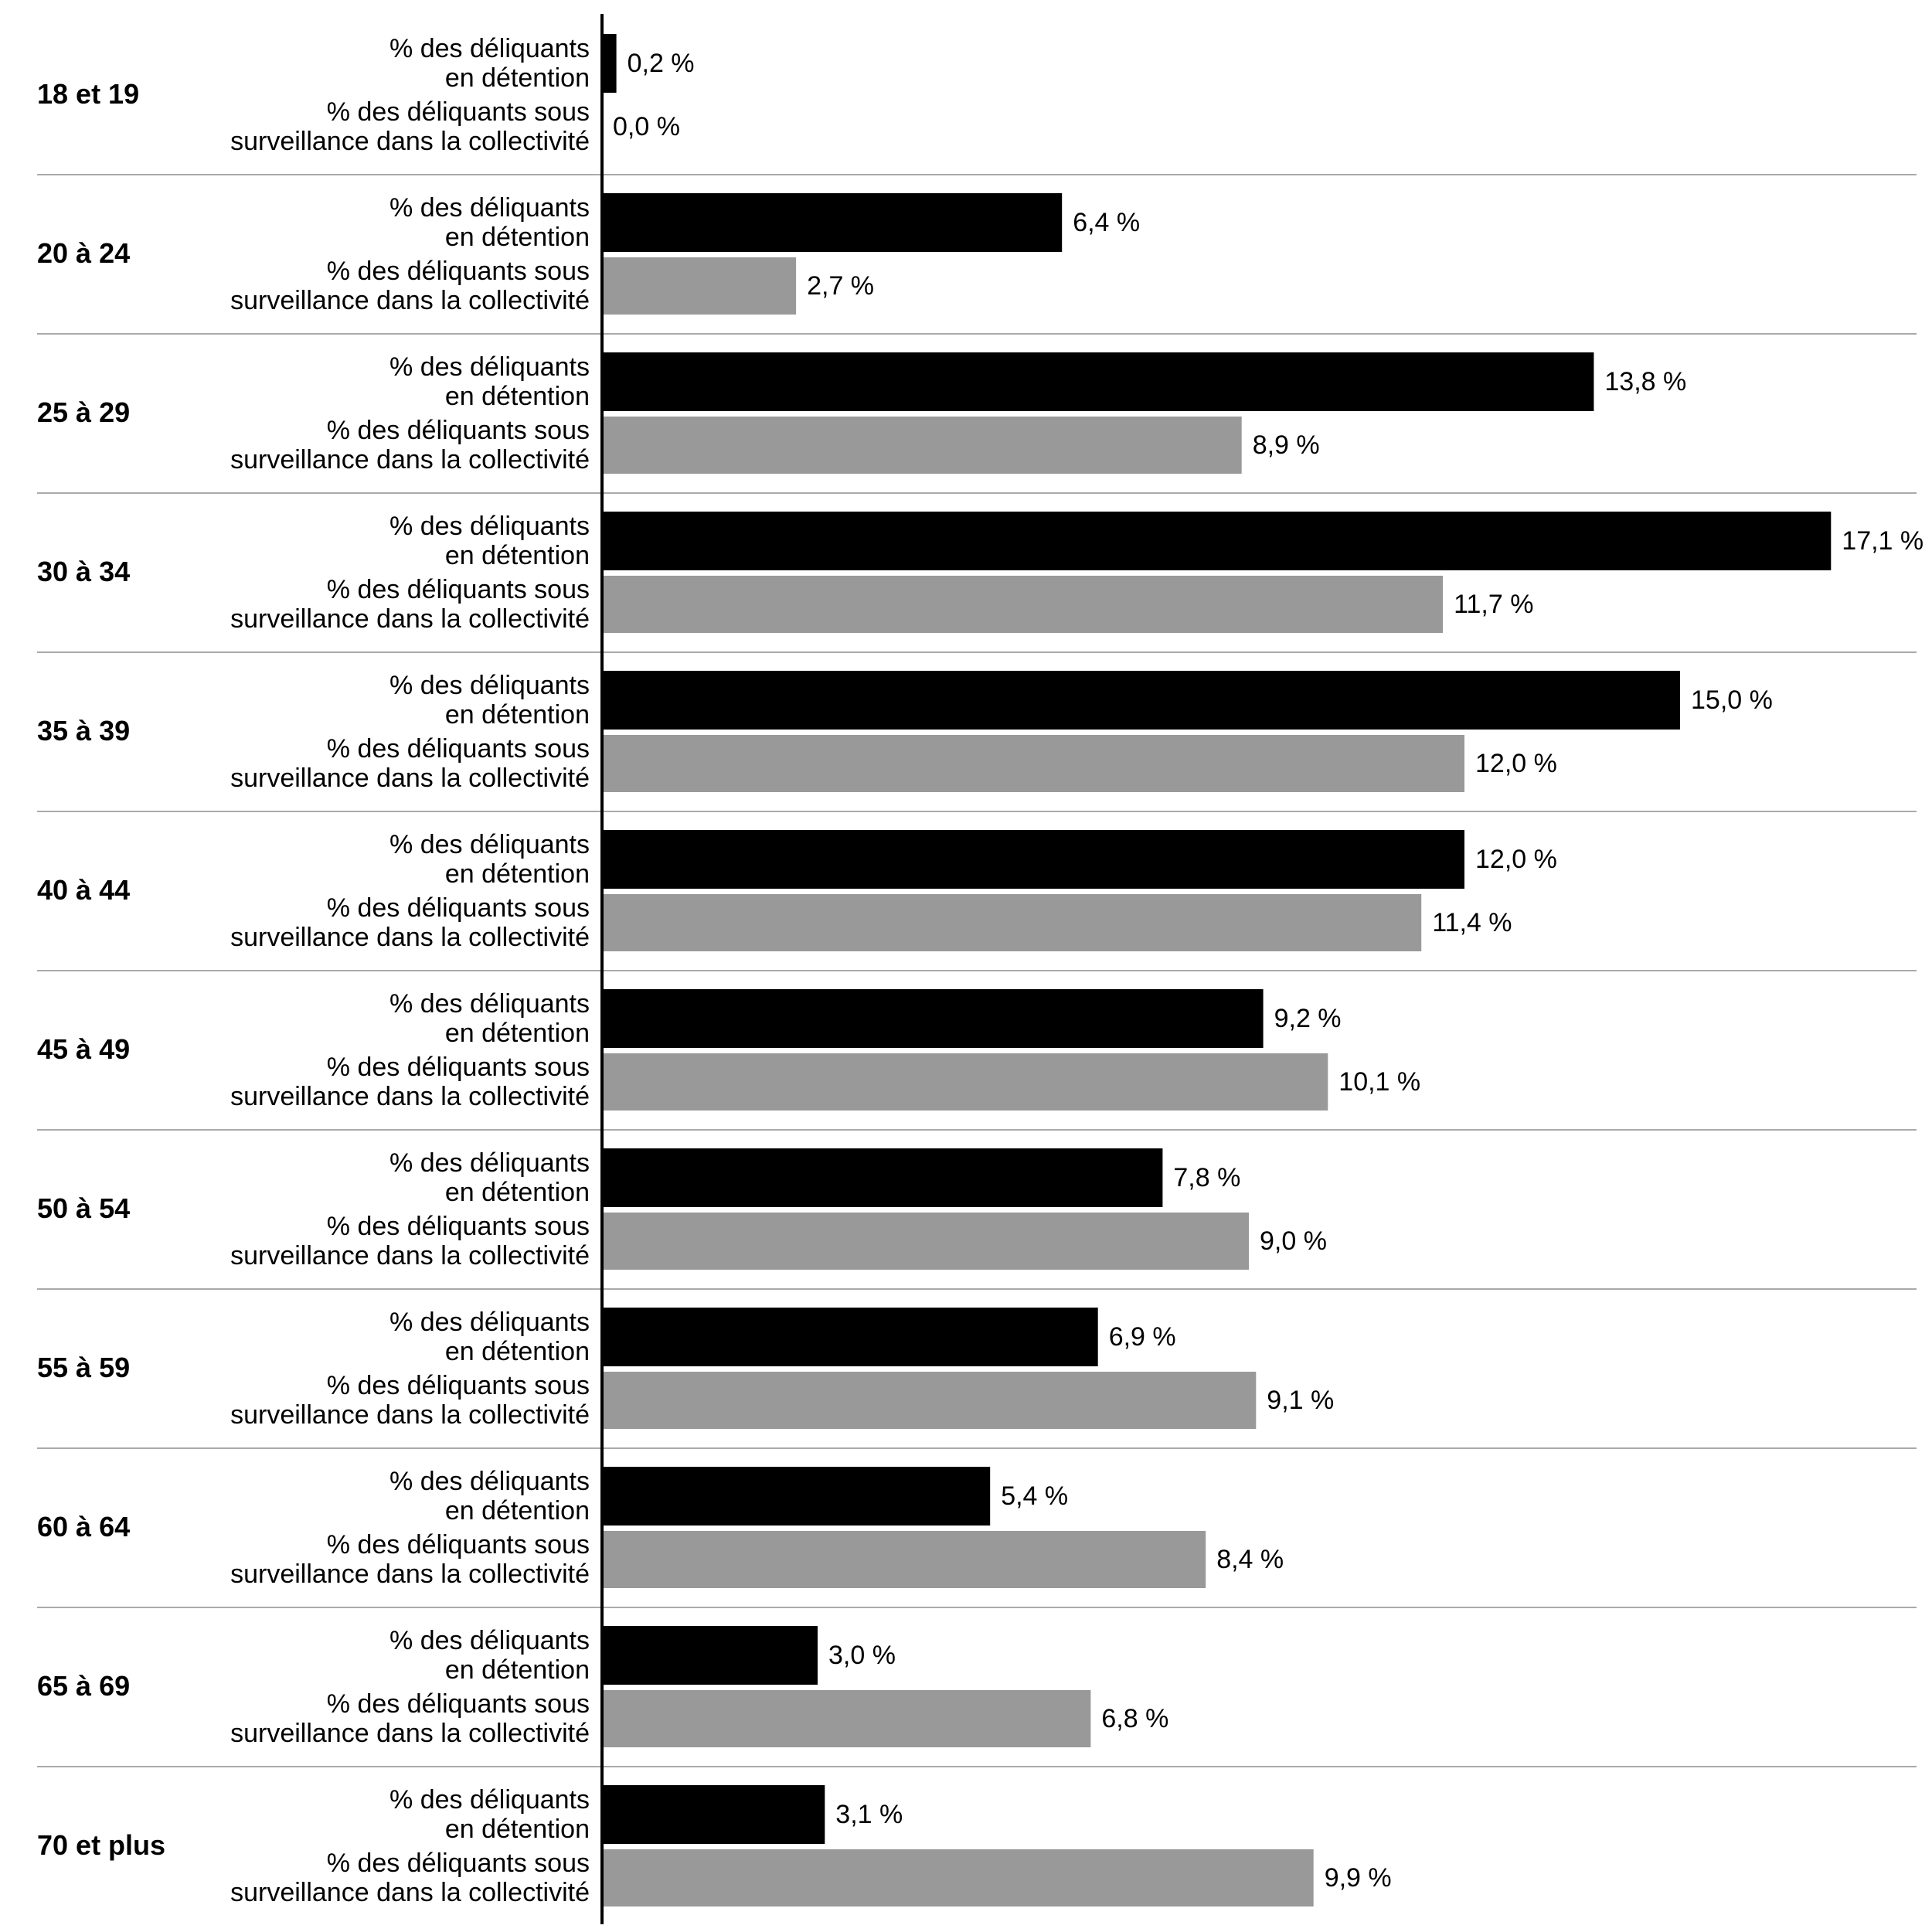 This screenshot has height=1932, width=1932. Describe the element at coordinates (1645, 381) in the screenshot. I see `value-label: 13,8 %` at that location.